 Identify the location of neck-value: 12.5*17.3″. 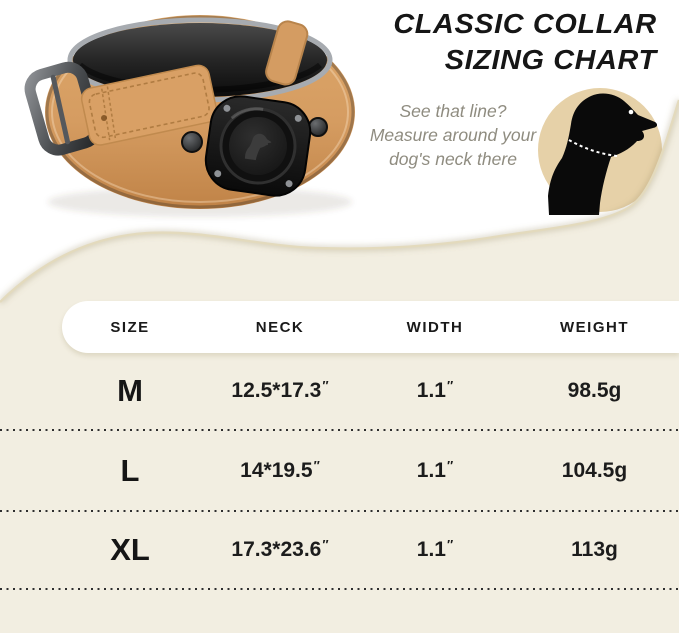
(280, 390).